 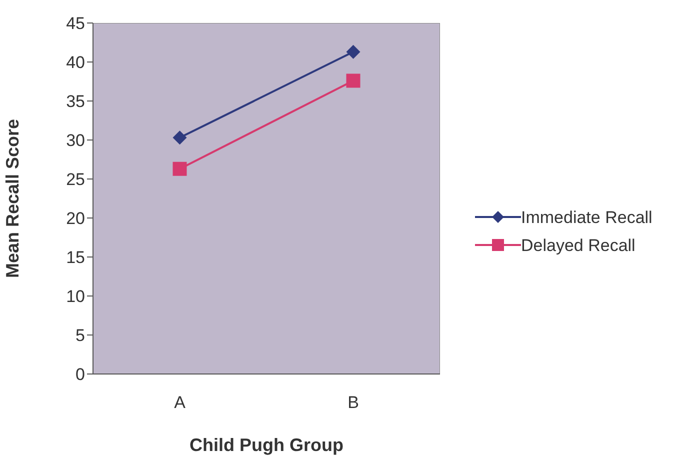 What do you see at coordinates (75, 62) in the screenshot?
I see `y-tick-label: 40` at bounding box center [75, 62].